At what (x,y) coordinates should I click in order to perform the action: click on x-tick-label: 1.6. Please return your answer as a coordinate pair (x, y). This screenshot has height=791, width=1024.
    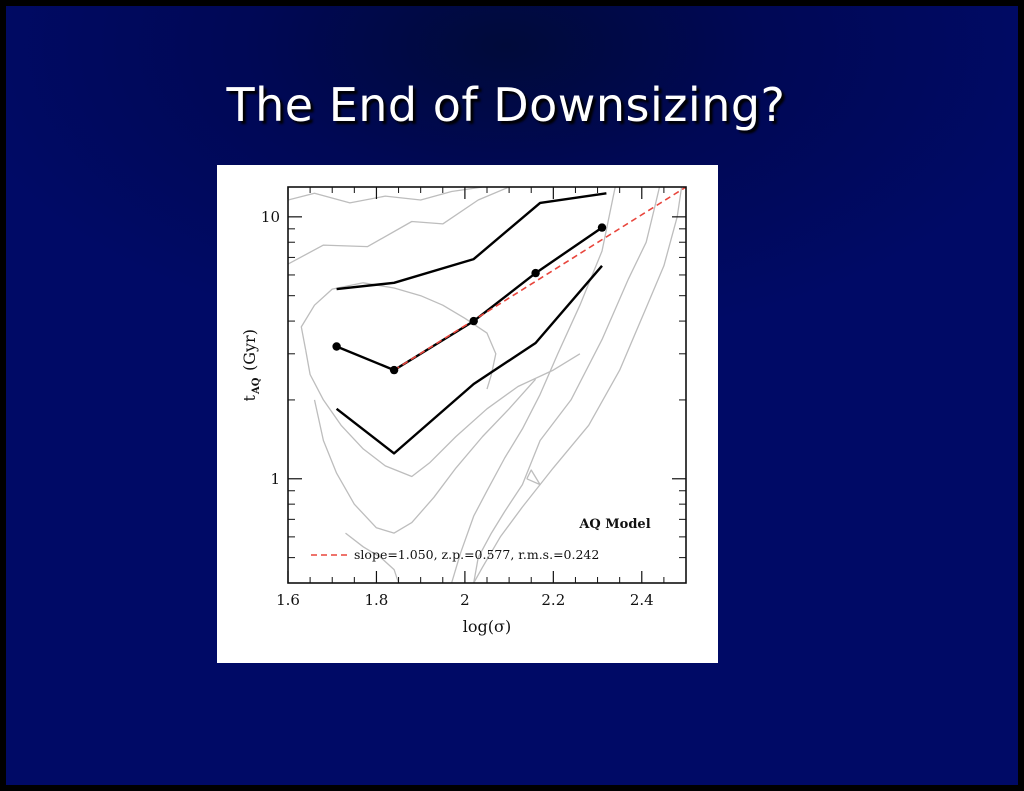
    Looking at the image, I should click on (288, 600).